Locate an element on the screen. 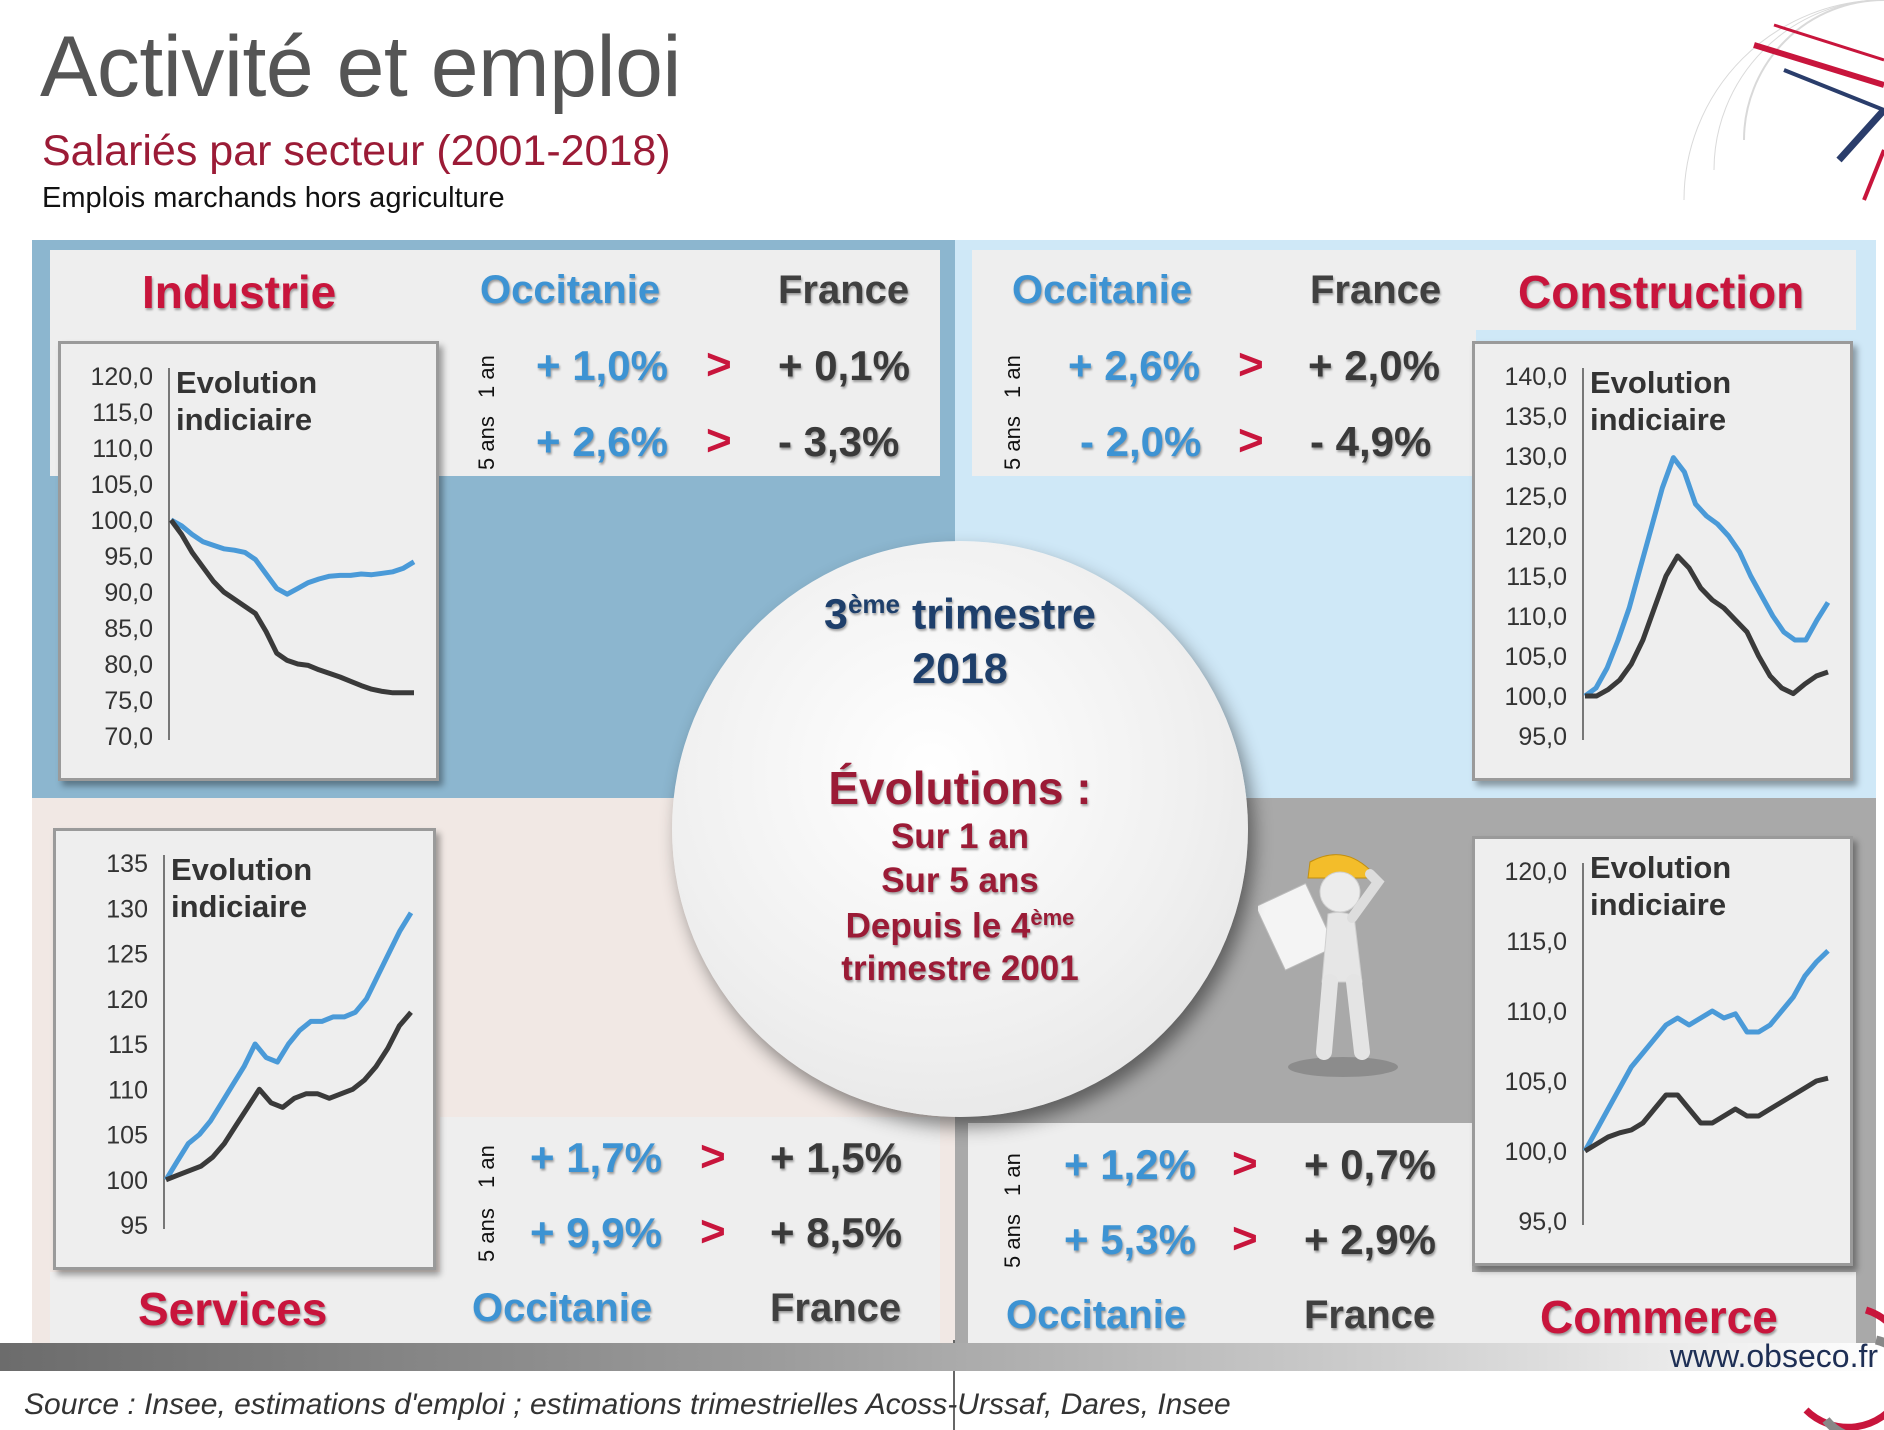 The height and width of the screenshot is (1430, 1884). y-tick-label: 70,0 is located at coordinates (128, 737).